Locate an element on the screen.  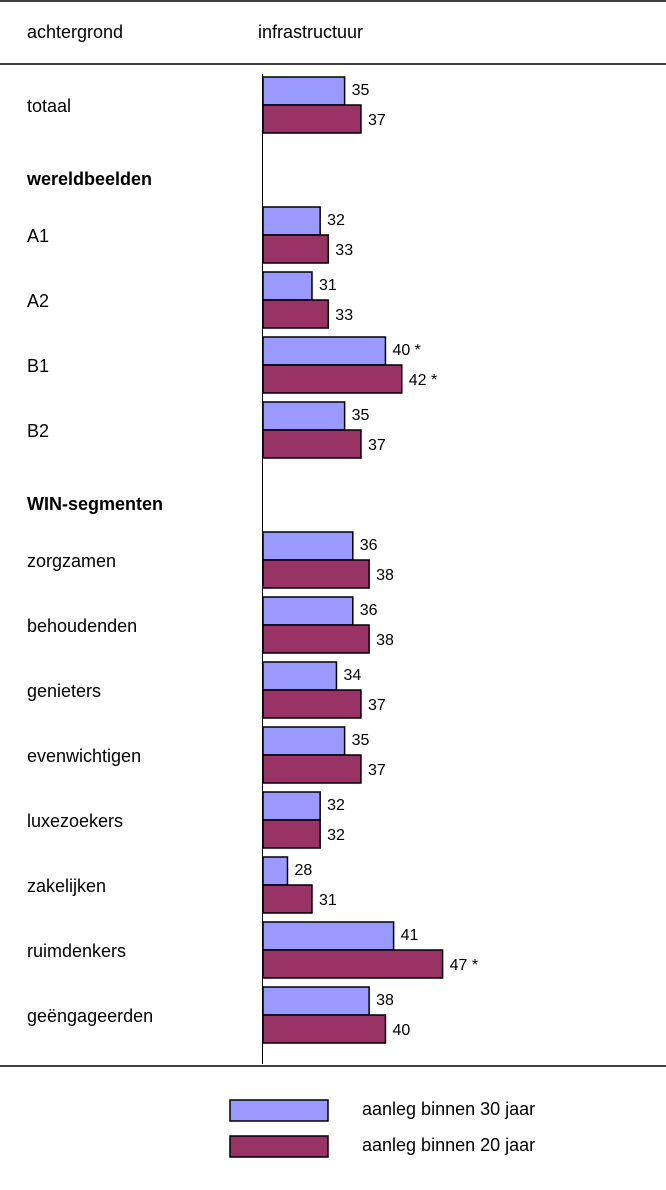
value-label: 41 is located at coordinates (410, 935).